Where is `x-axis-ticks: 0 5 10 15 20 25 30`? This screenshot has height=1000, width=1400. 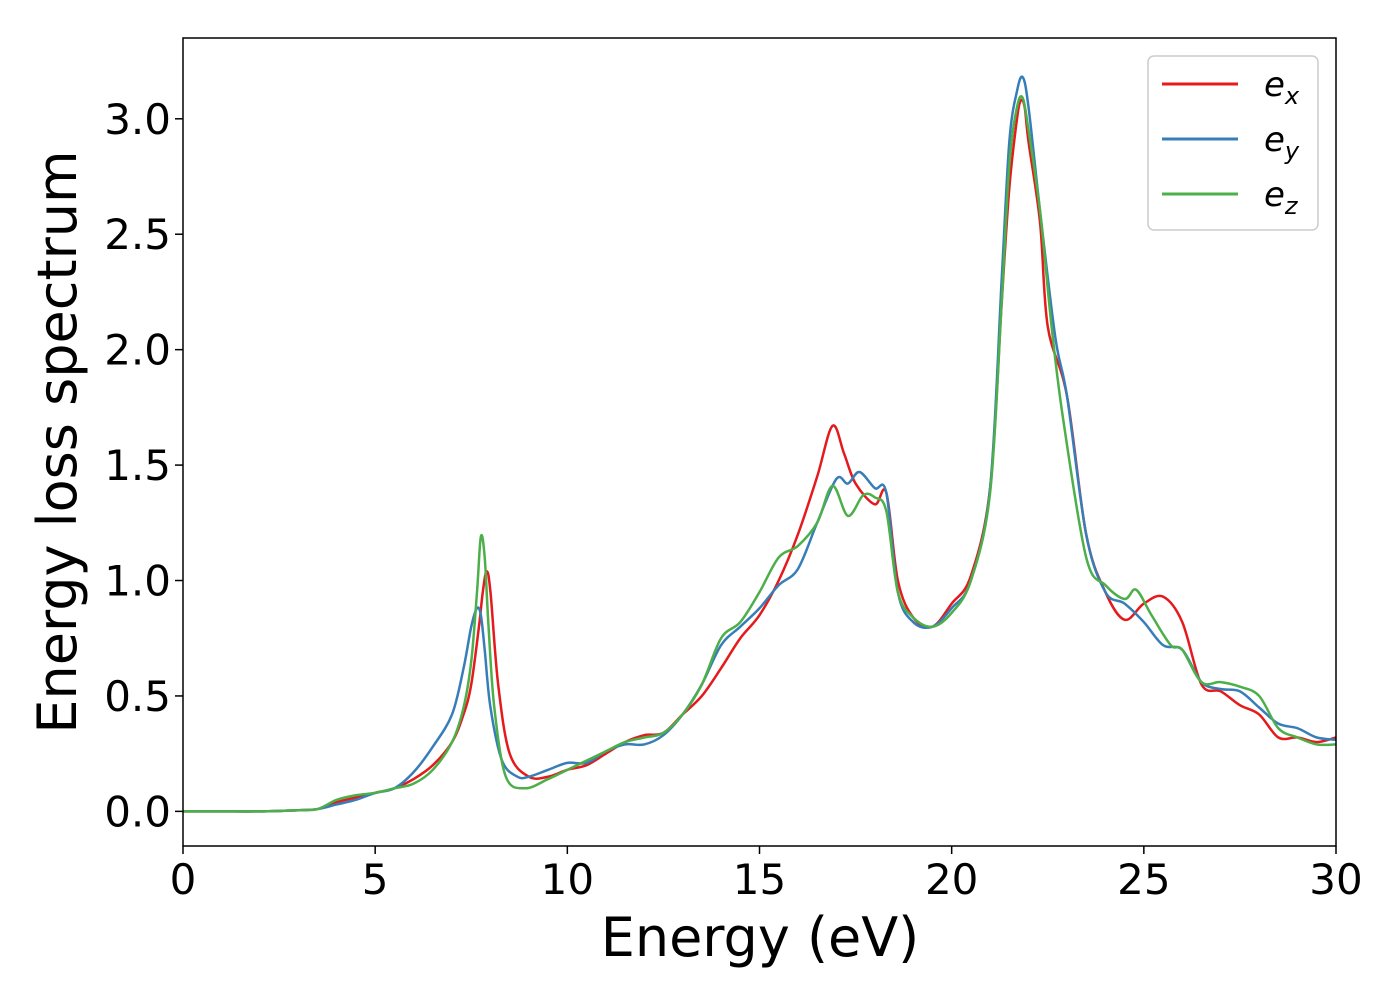
x-axis-ticks: 0 5 10 15 20 25 30 is located at coordinates (766, 875).